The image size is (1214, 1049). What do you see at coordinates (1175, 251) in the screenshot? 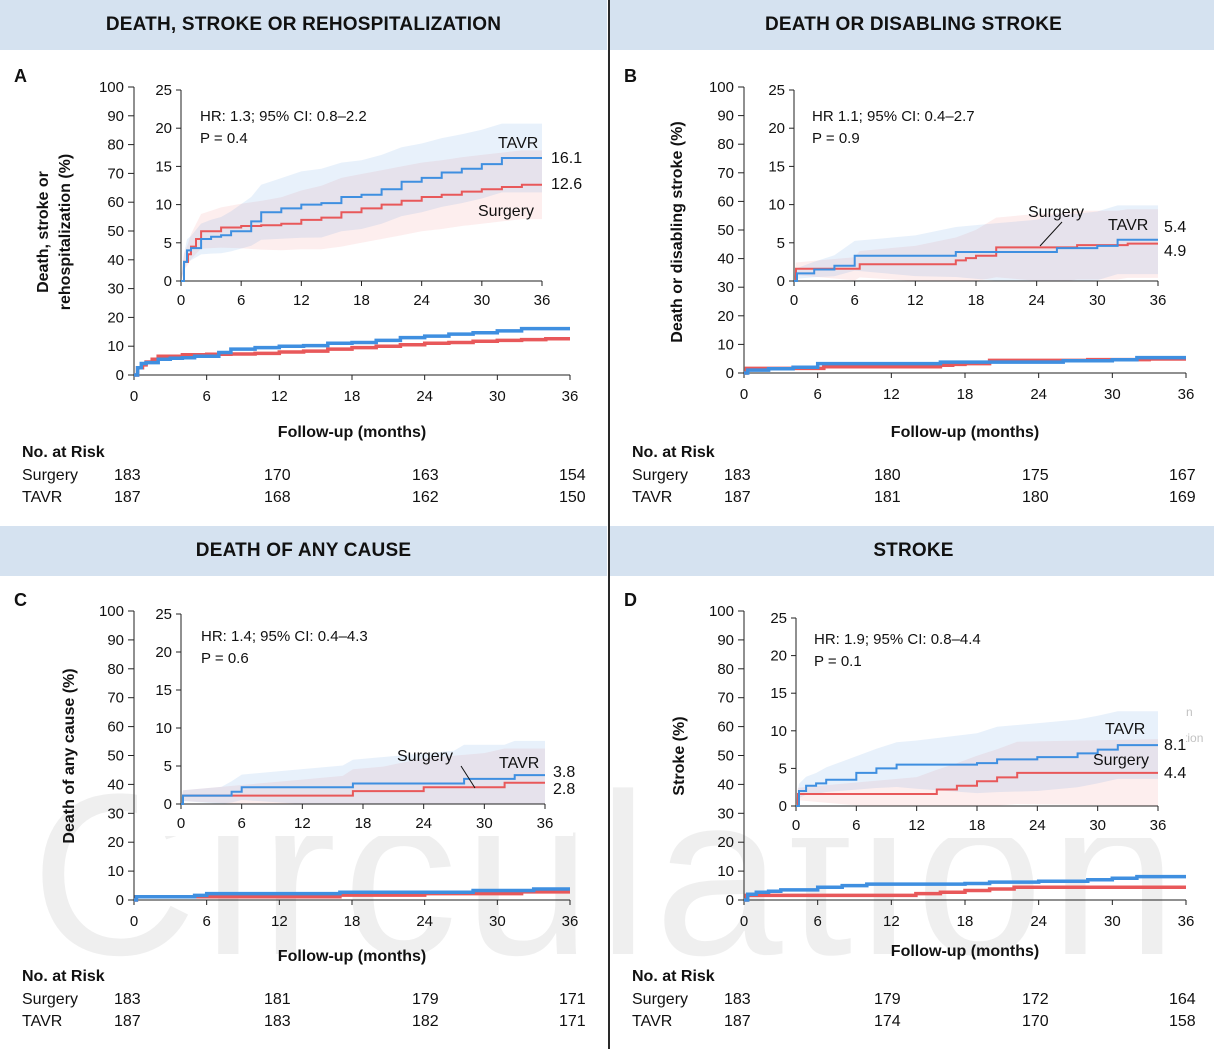
I see `end-value-label: 4.9` at bounding box center [1175, 251].